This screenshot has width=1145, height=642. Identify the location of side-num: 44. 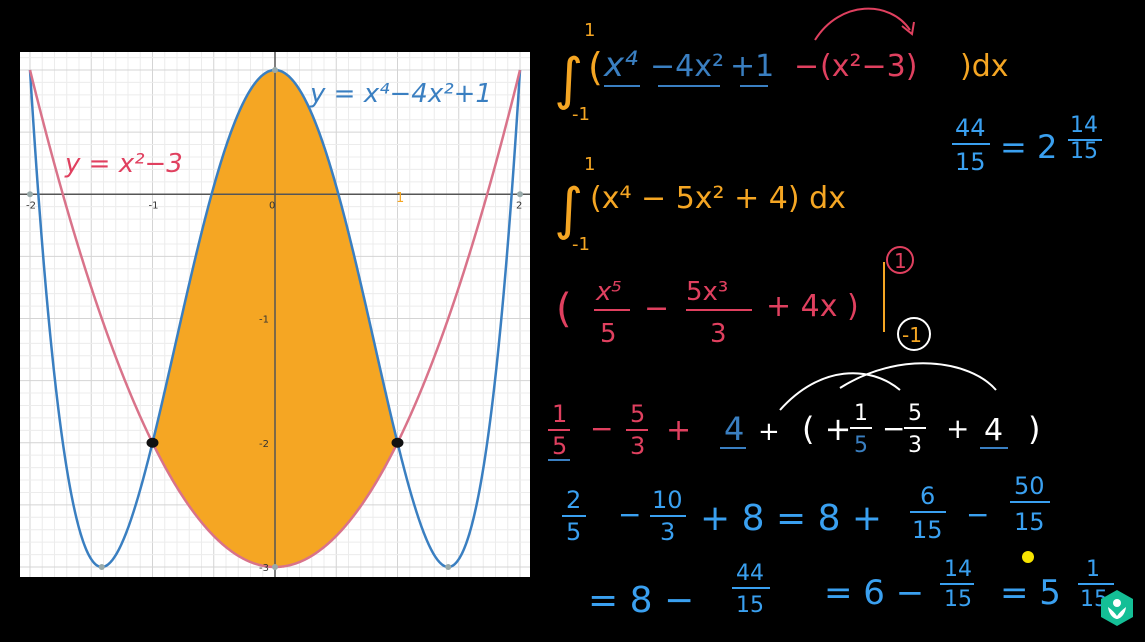
(970, 128).